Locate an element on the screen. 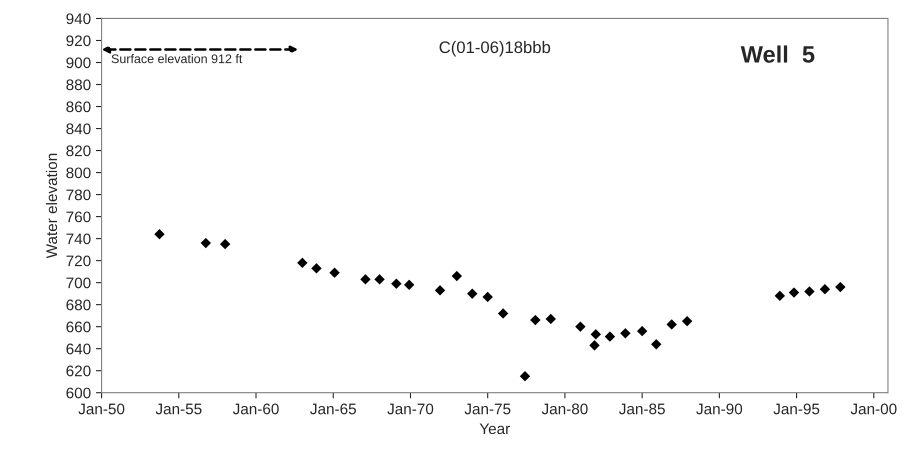 The width and height of the screenshot is (907, 462). y-tick-label: 780 is located at coordinates (78, 194).